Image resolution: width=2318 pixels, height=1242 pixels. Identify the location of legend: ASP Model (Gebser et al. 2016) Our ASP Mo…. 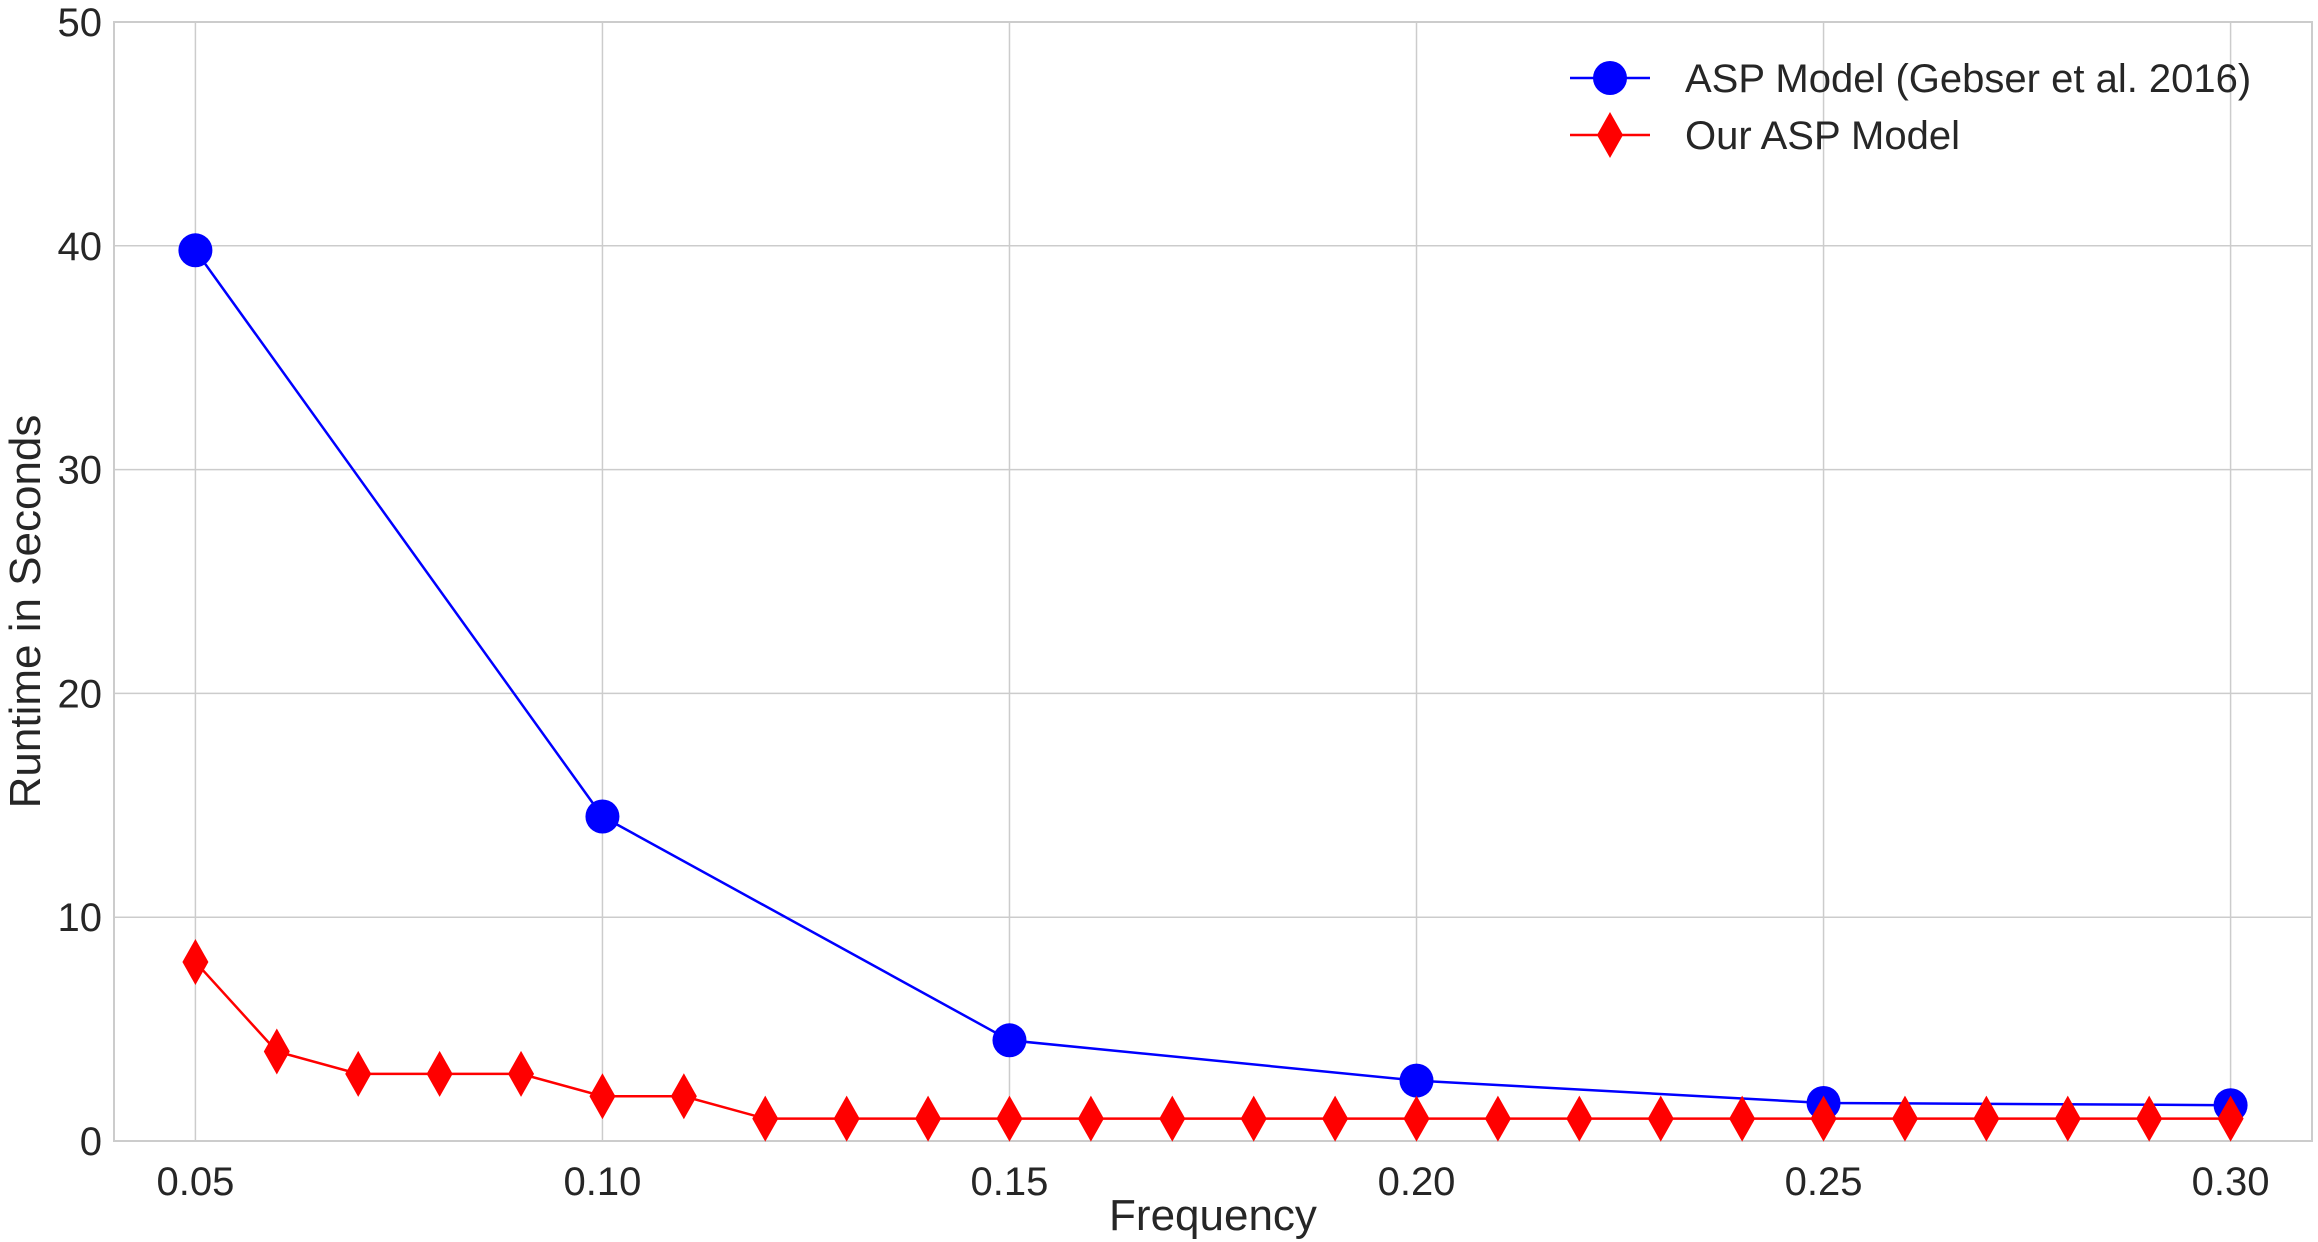
(1910, 107).